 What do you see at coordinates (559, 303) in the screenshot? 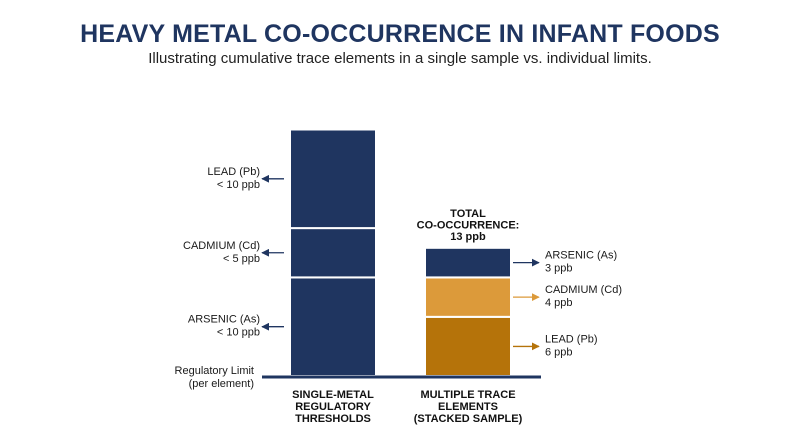
I see `segment-value-label: 4 ppb` at bounding box center [559, 303].